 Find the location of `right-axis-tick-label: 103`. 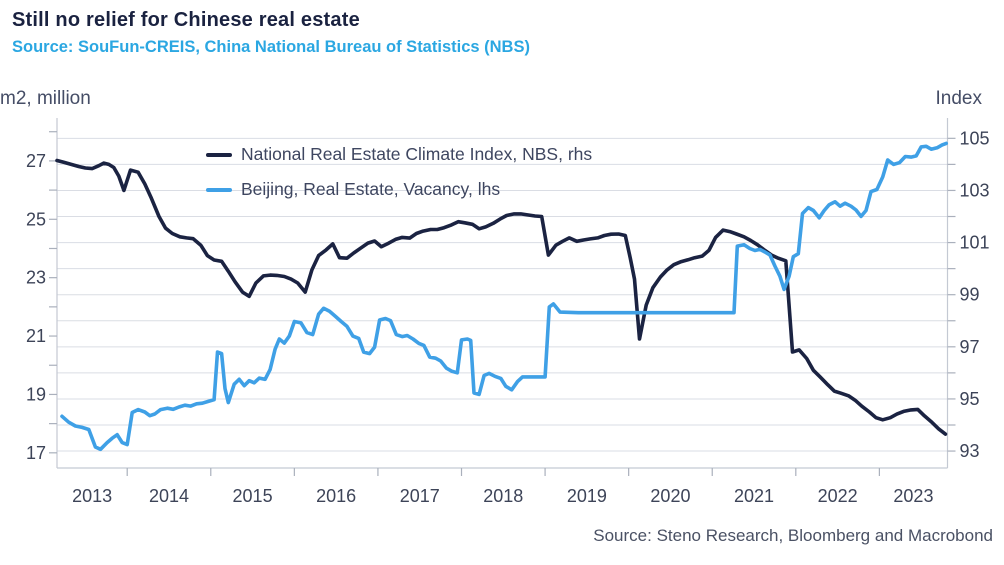

right-axis-tick-label: 103 is located at coordinates (975, 190).